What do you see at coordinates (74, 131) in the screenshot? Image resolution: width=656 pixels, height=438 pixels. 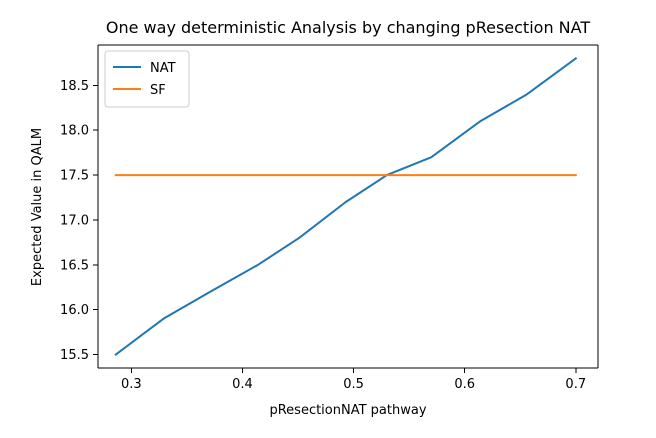 I see `y-tick-label: 18.0` at bounding box center [74, 131].